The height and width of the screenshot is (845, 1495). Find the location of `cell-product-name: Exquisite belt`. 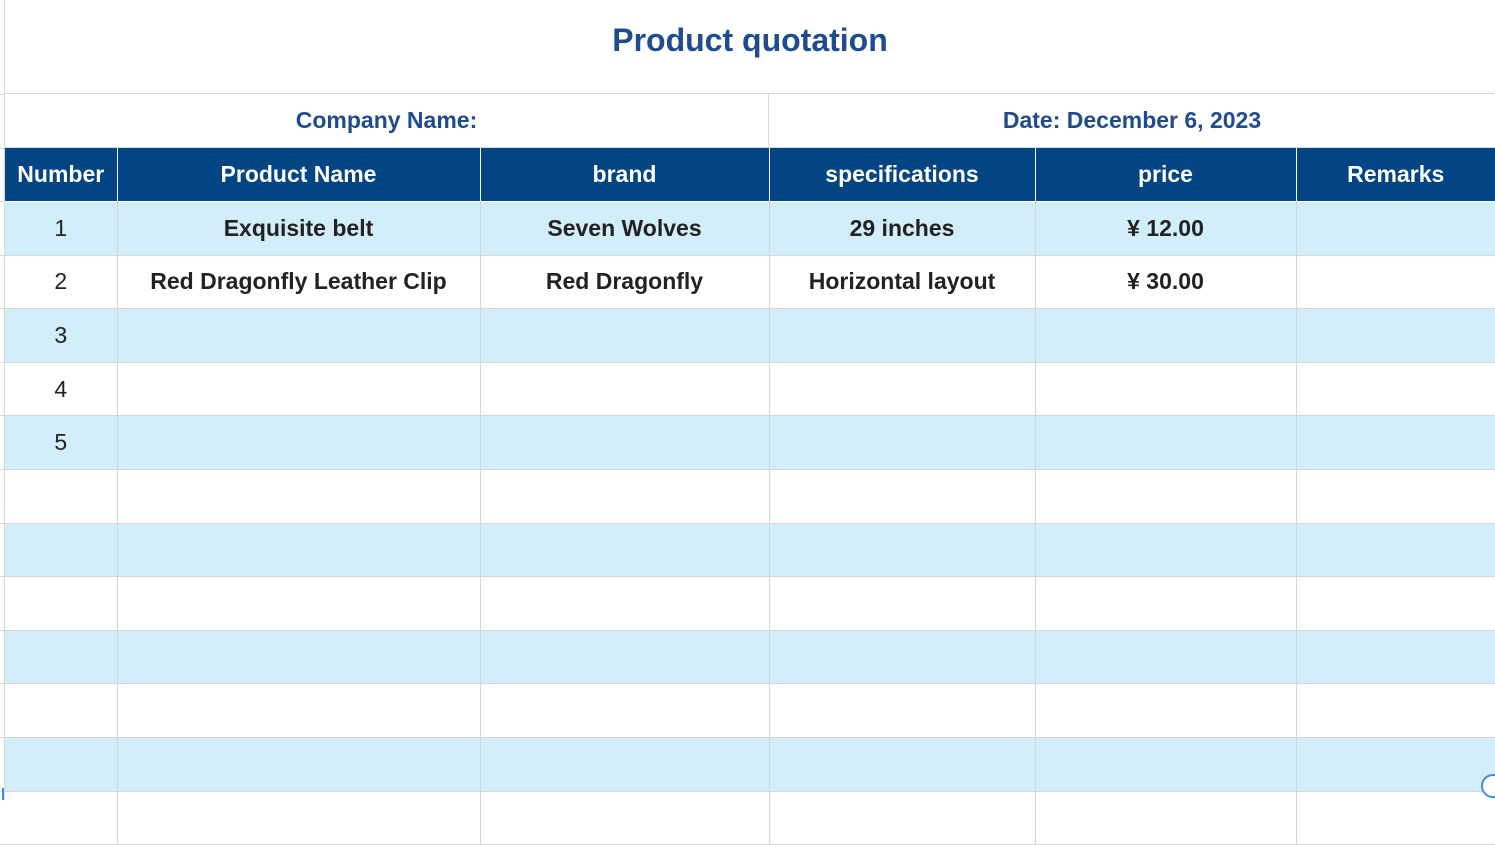

cell-product-name: Exquisite belt is located at coordinates (298, 228).